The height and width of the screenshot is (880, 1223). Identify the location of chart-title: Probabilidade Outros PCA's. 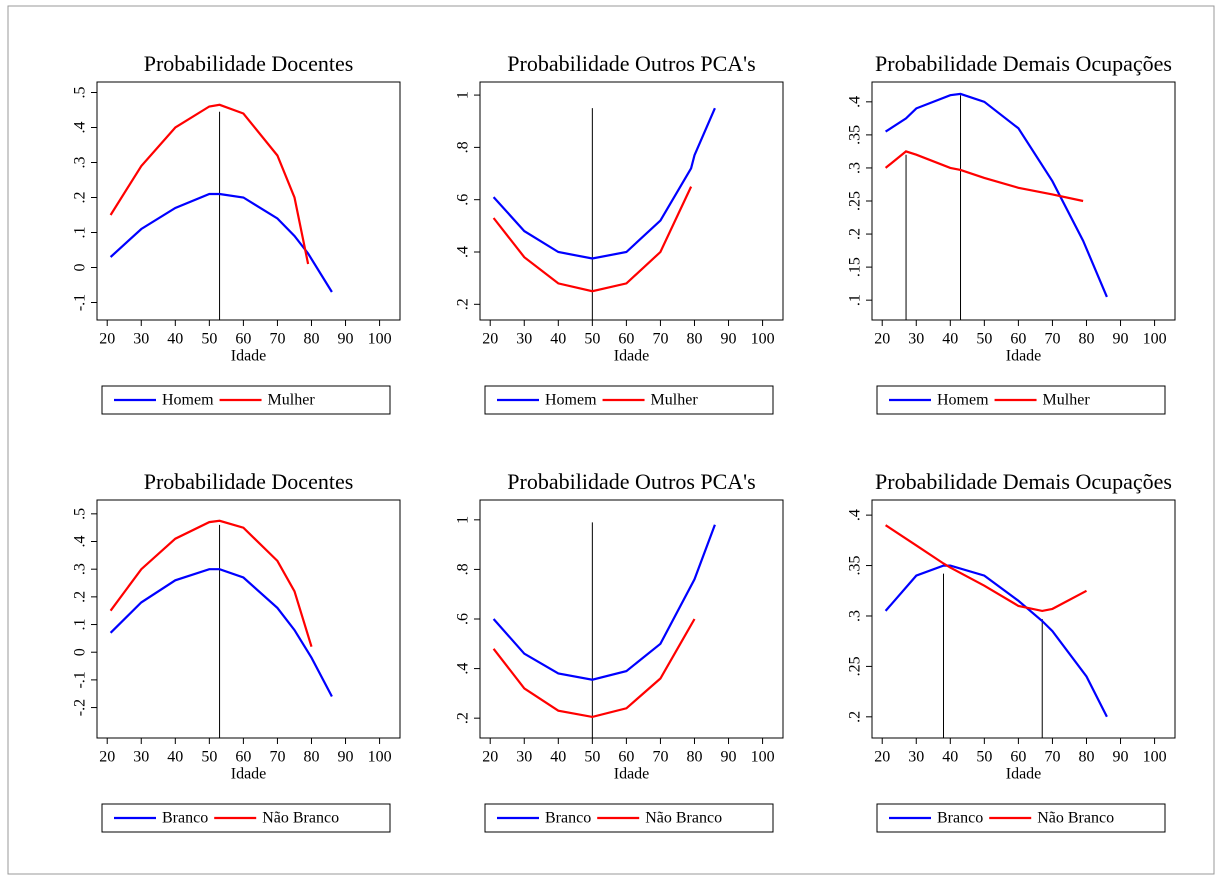
(631, 63).